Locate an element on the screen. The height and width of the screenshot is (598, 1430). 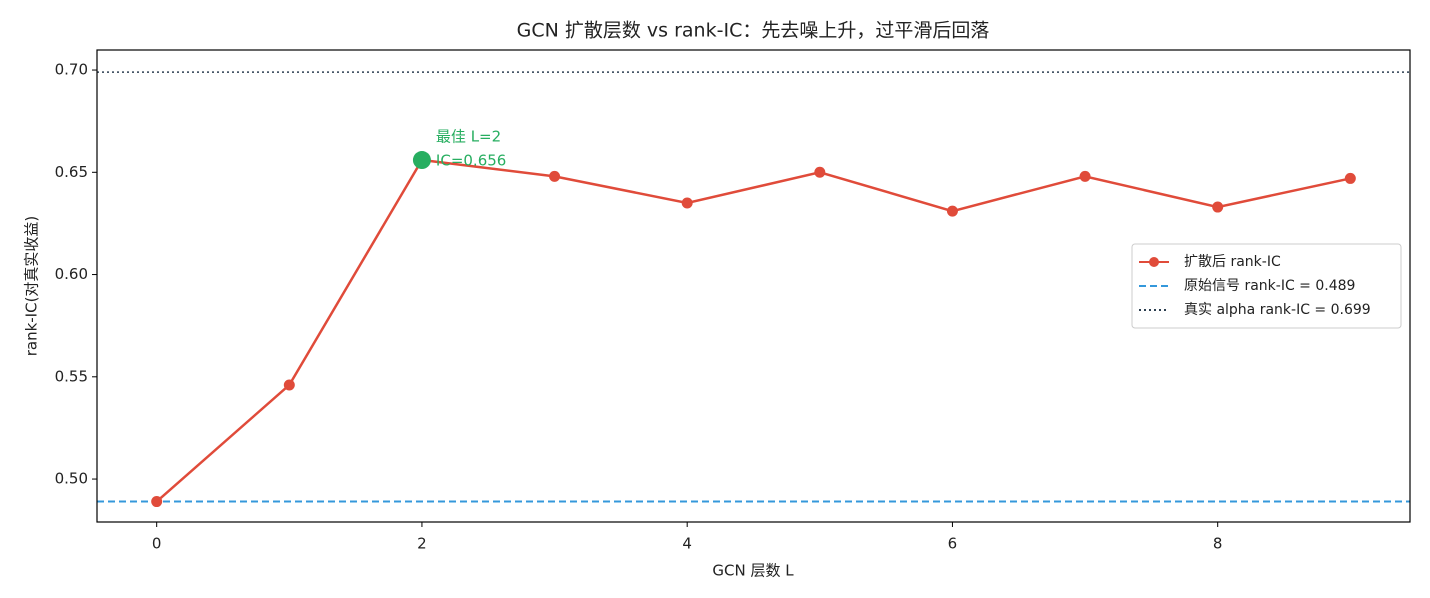
y-tick-label: 0.55 is located at coordinates (71, 376).